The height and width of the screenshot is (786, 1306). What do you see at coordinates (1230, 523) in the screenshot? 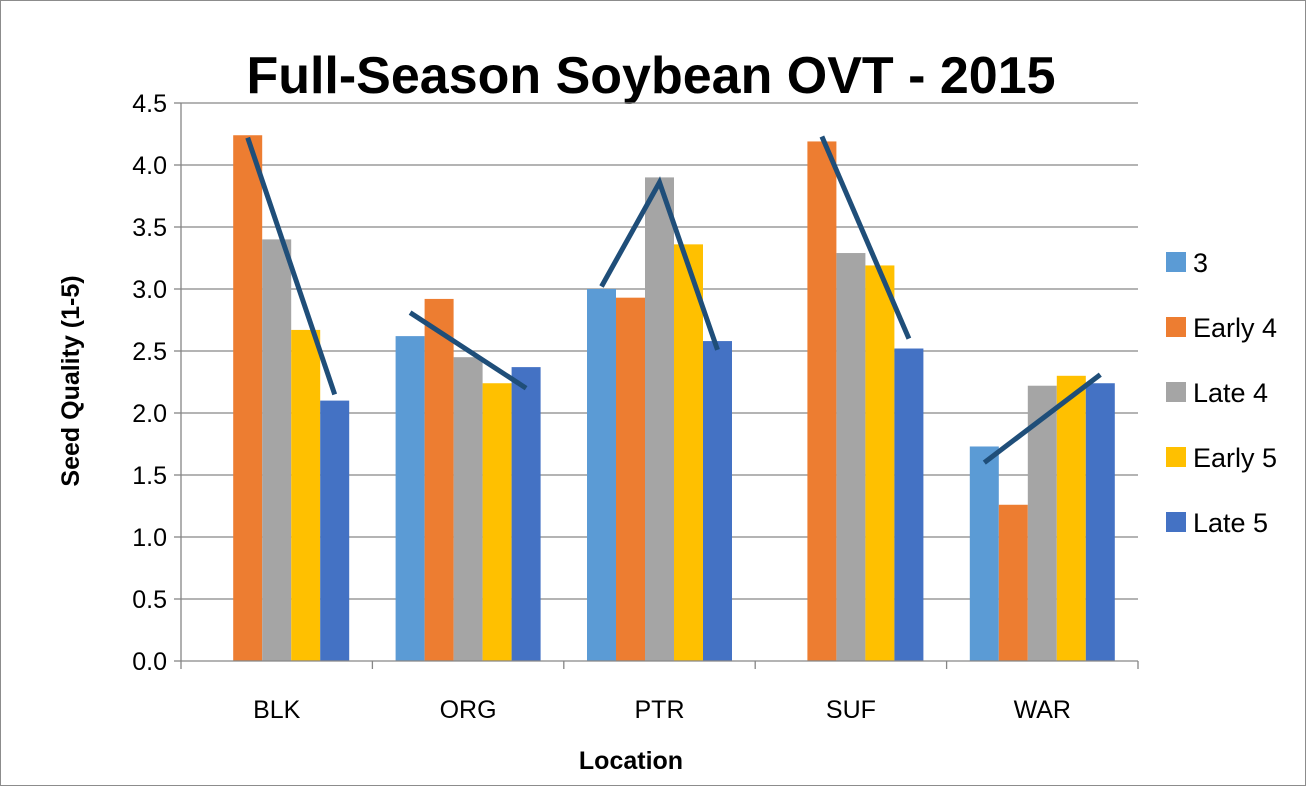
I see `legend-label: Late 5` at bounding box center [1230, 523].